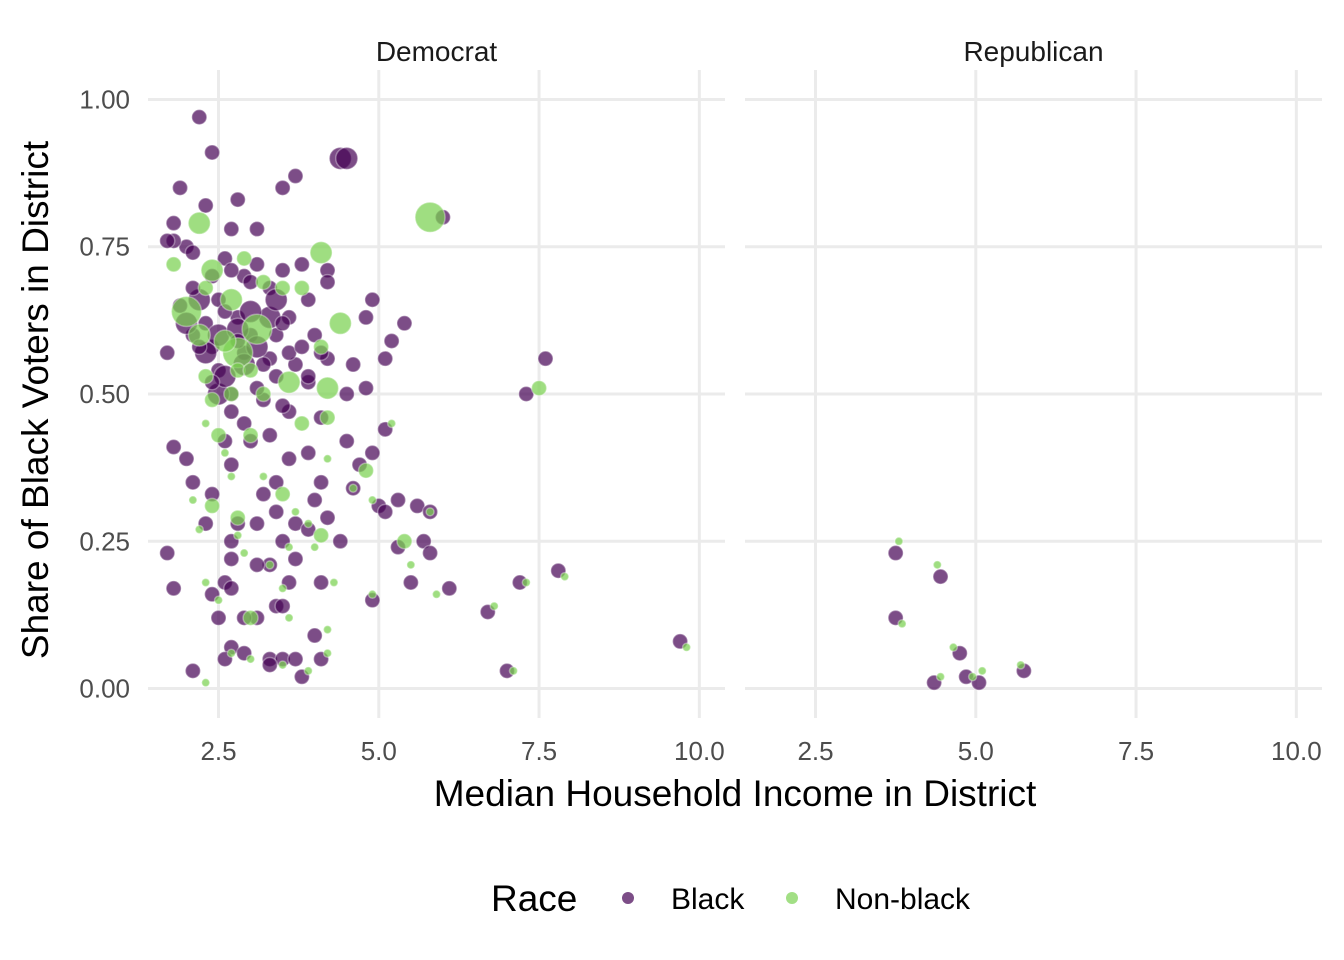 The height and width of the screenshot is (960, 1344). Describe the element at coordinates (708, 899) in the screenshot. I see `legend-label-black: Black` at that location.